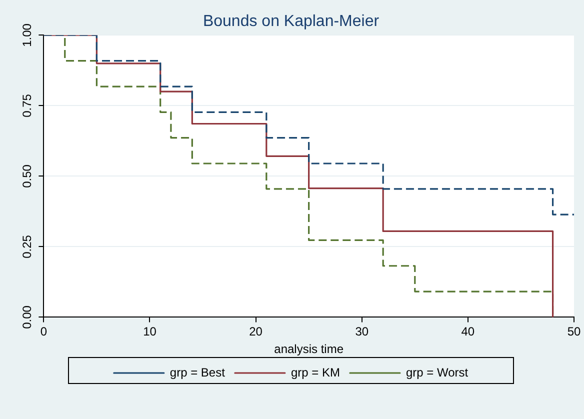  I want to click on legend-label: grp = KM, so click(315, 372).